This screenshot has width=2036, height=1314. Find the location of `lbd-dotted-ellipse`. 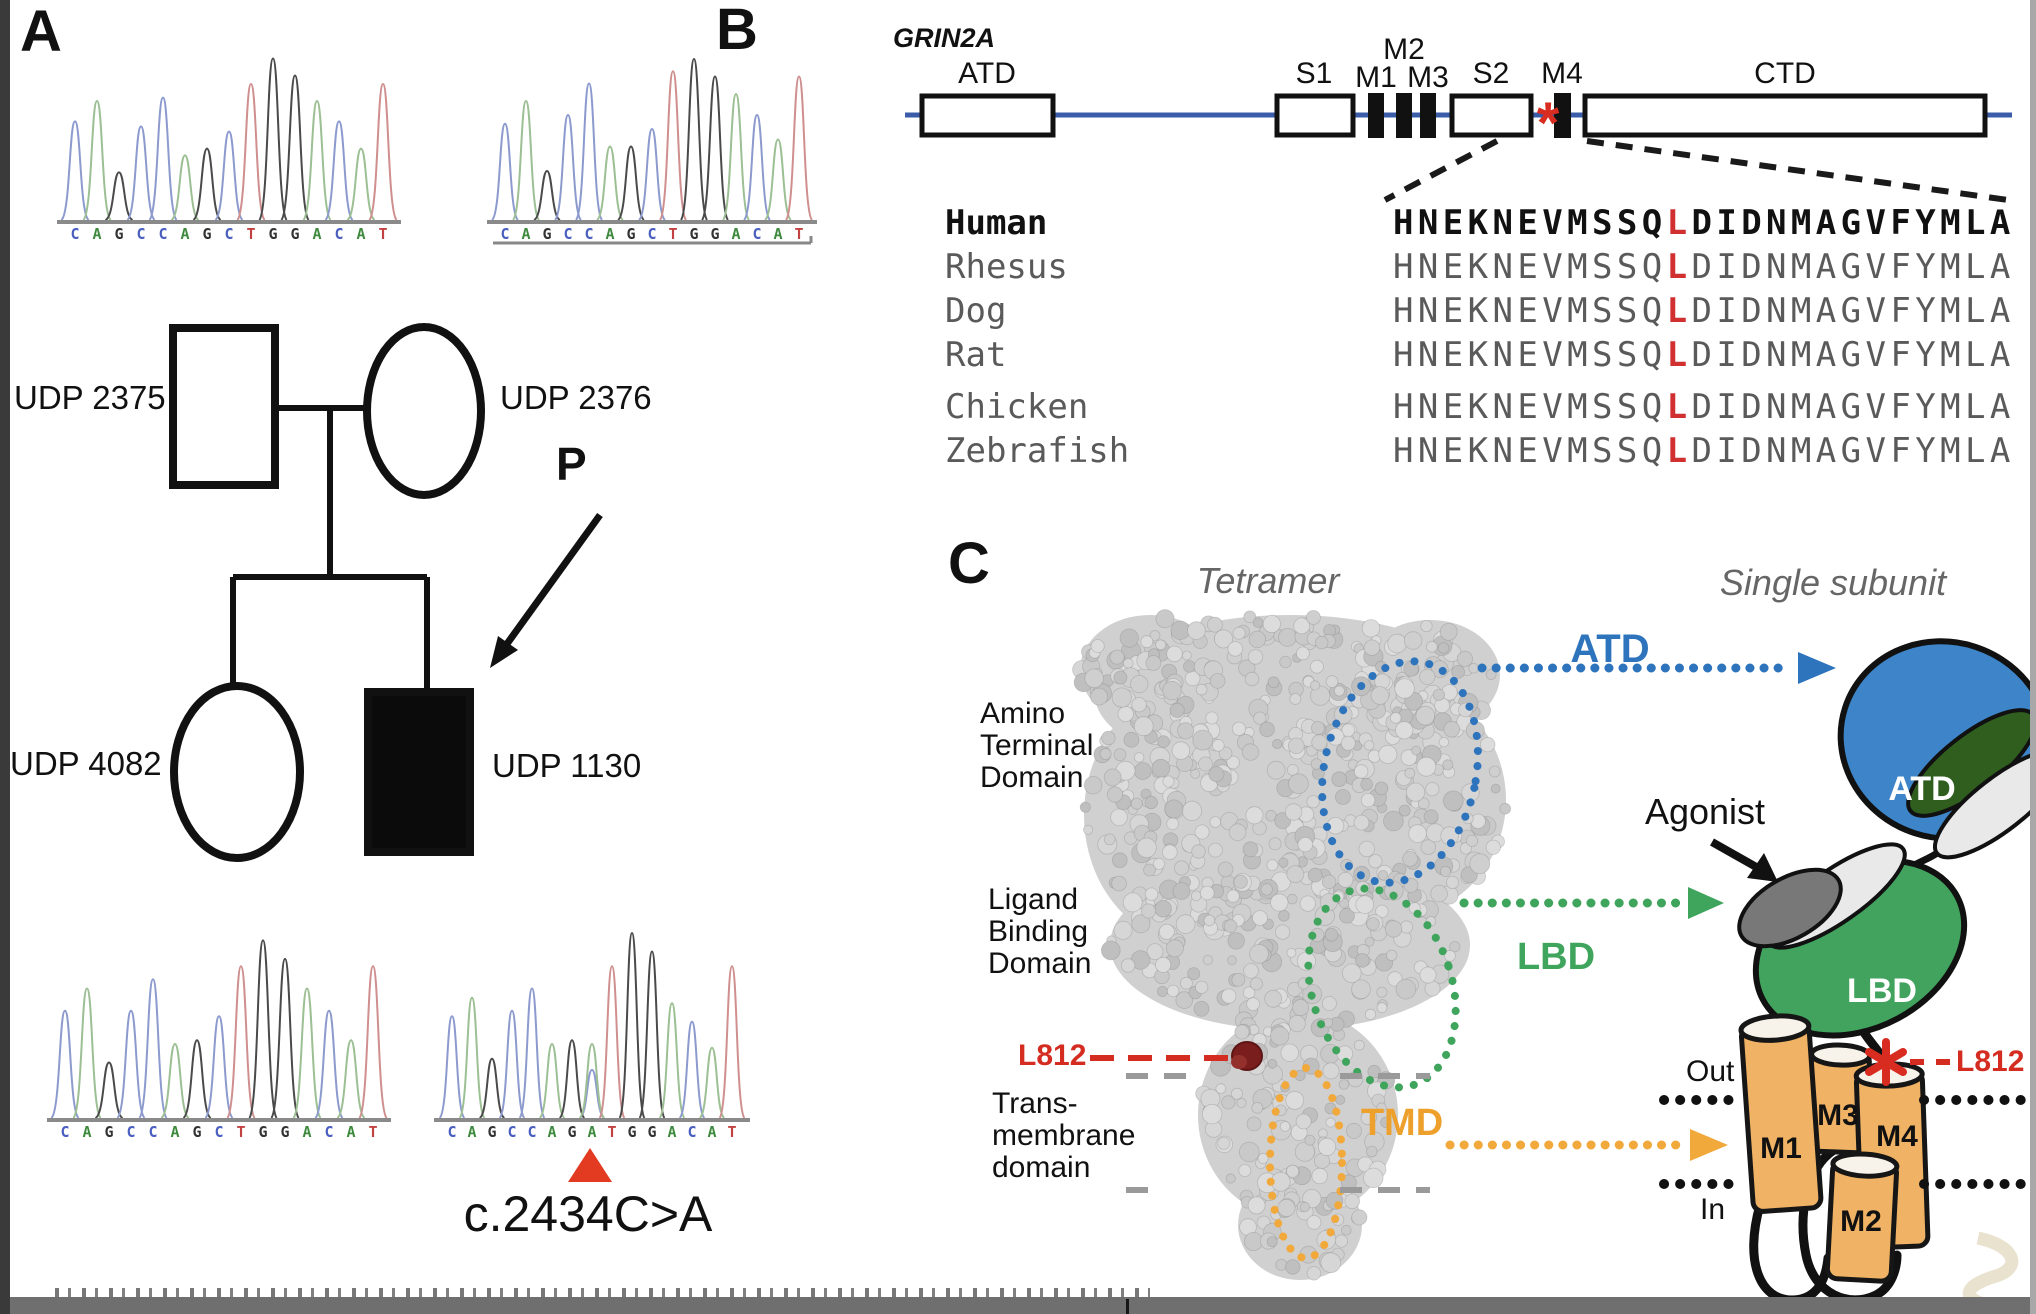

lbd-dotted-ellipse is located at coordinates (1382, 988).